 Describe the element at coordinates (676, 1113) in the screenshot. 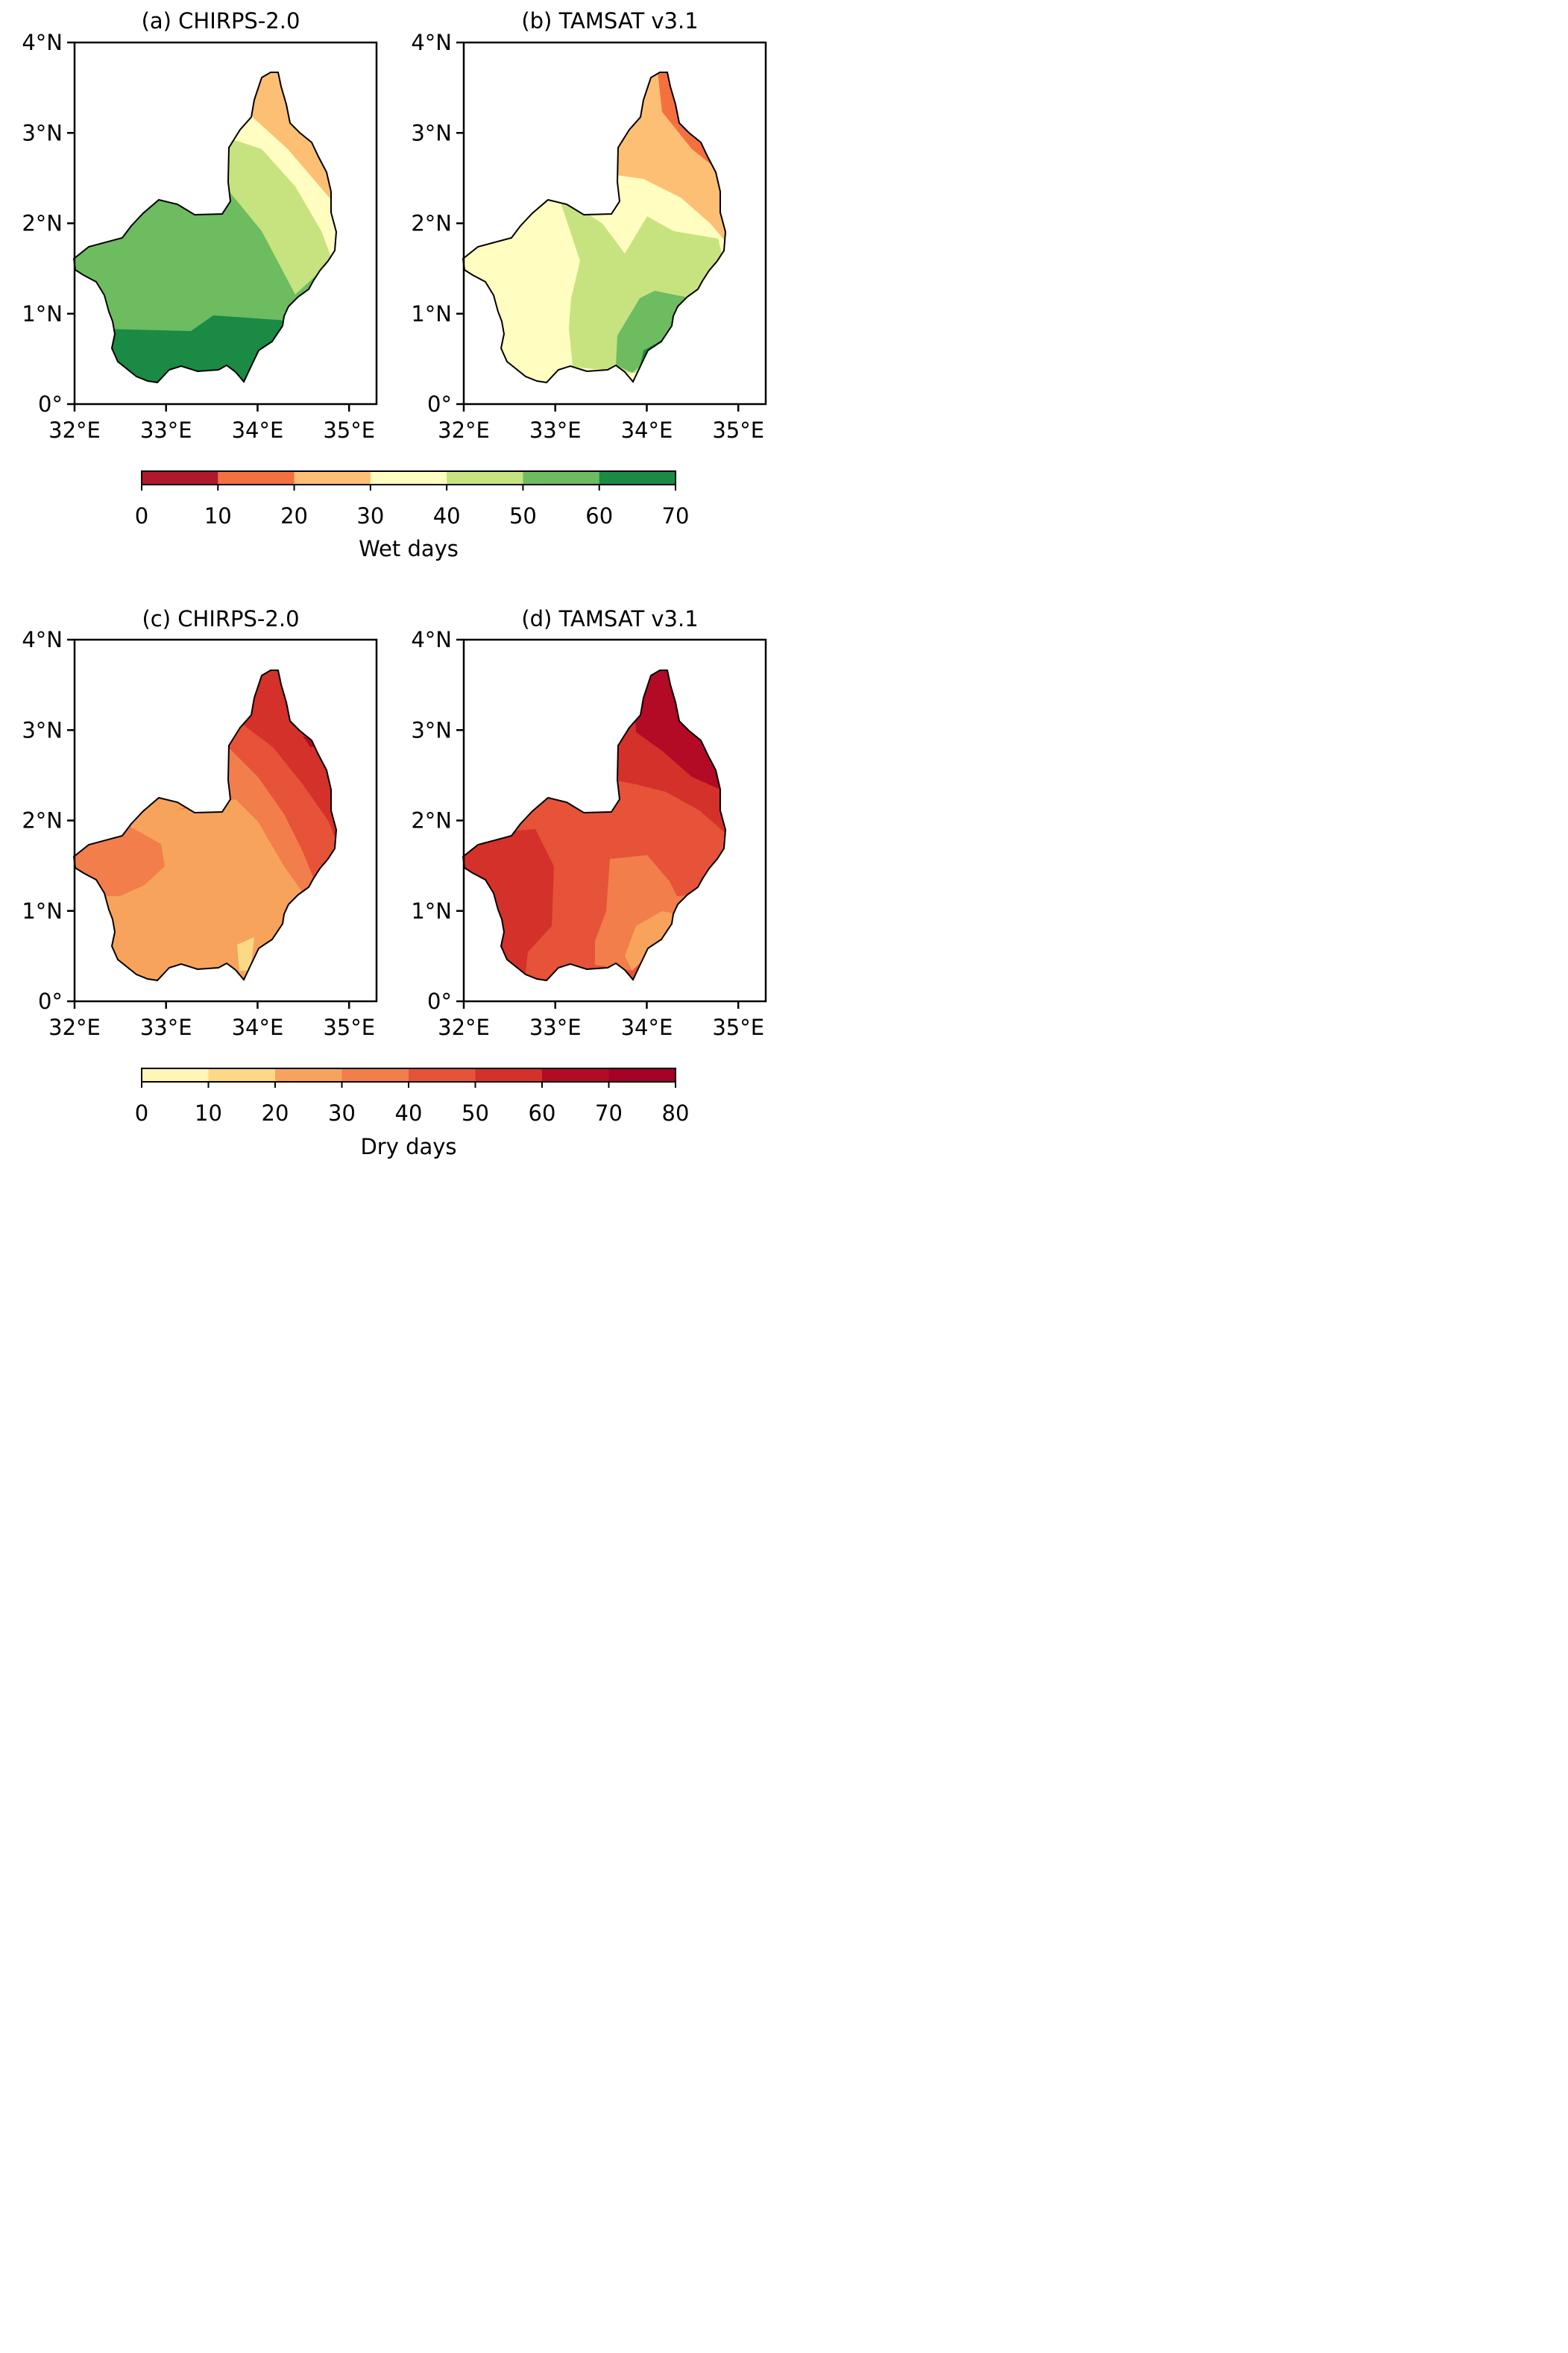

I see `colorbar-tick-label: 80` at that location.